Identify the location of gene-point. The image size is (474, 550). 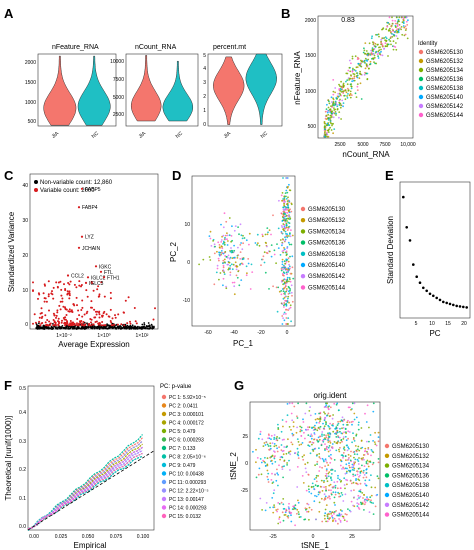
(86, 282).